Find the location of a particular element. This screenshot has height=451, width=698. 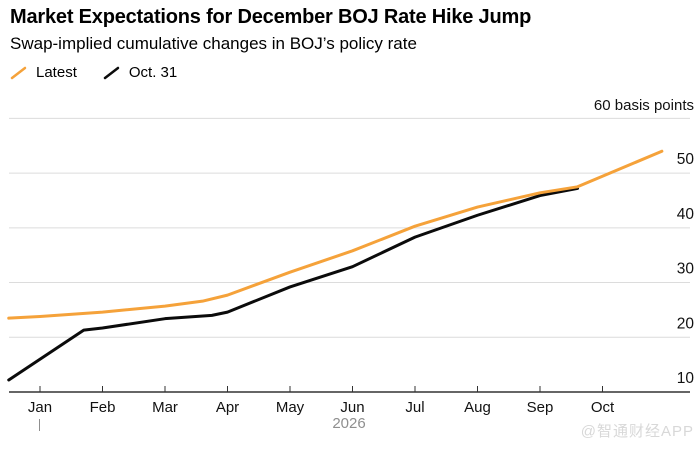

legend-item-oct31: Oct. 31 is located at coordinates (140, 72).